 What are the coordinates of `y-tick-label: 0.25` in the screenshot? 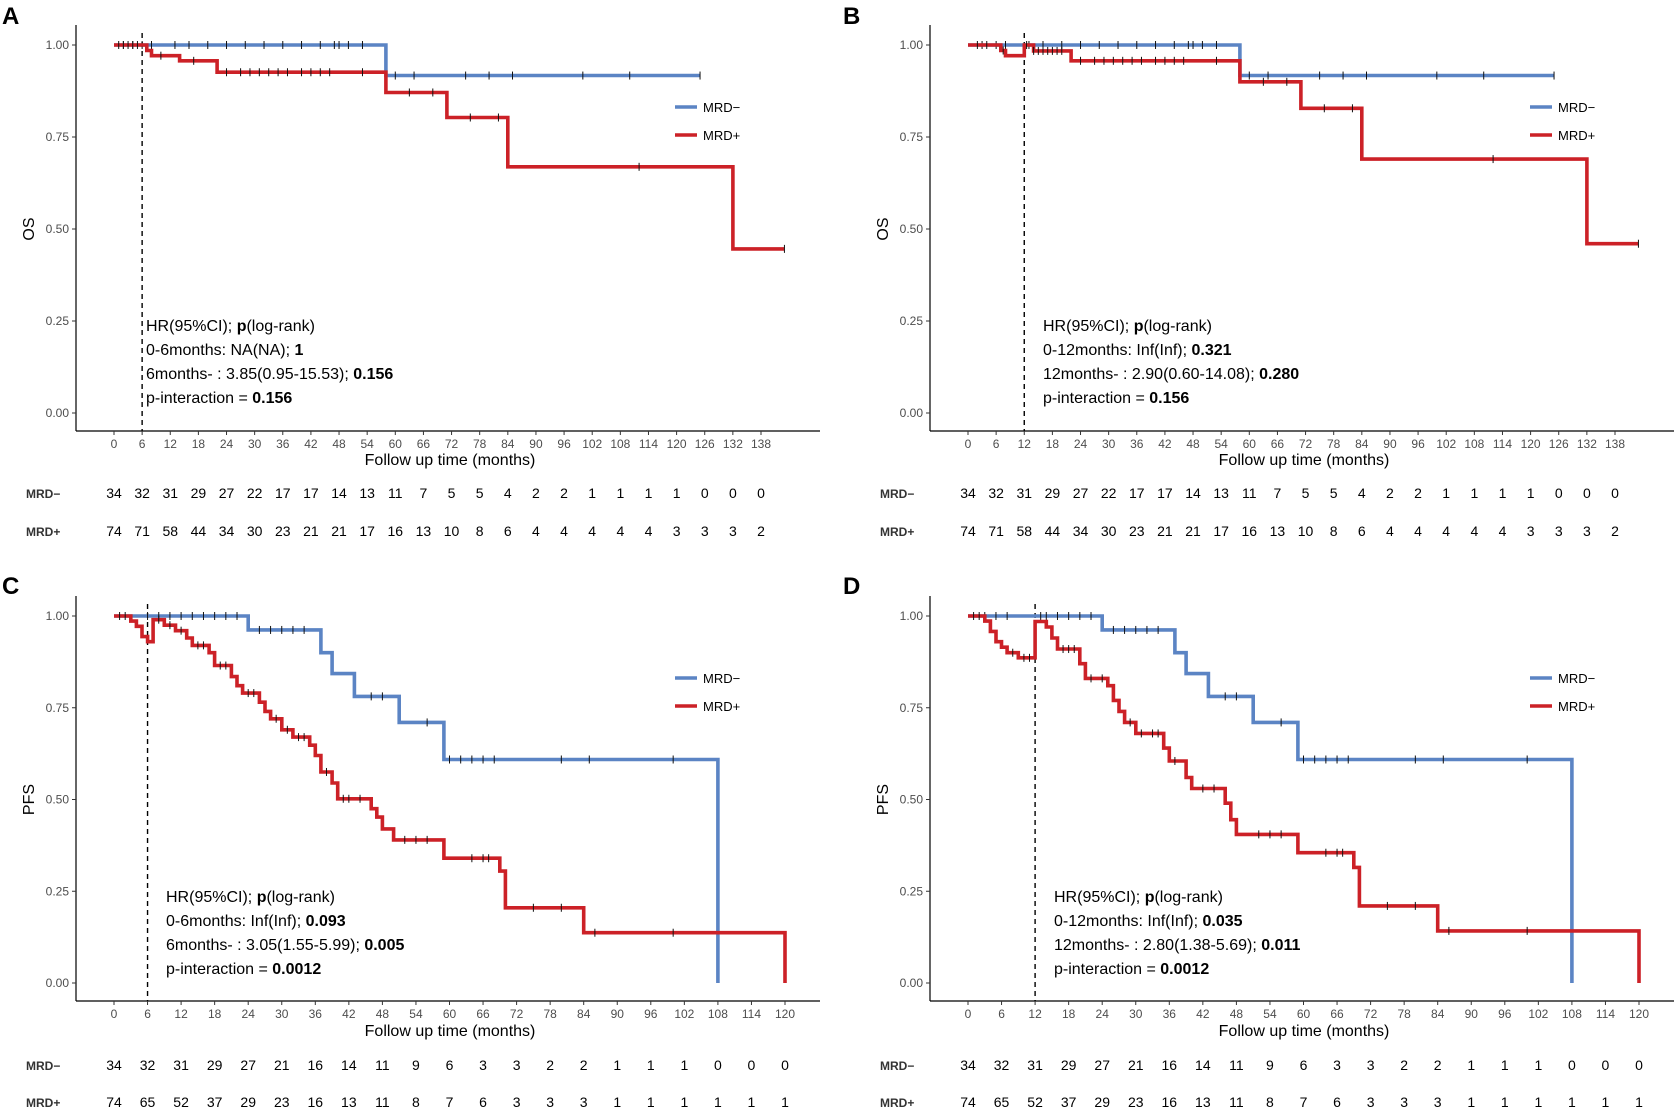 It's located at (912, 321).